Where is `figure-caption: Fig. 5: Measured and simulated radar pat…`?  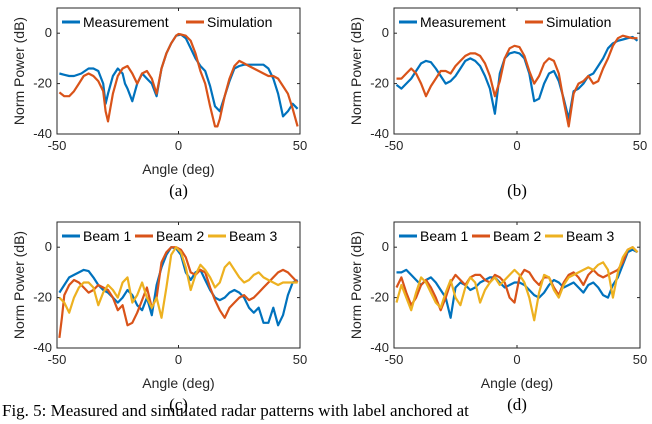 figure-caption: Fig. 5: Measured and simulated radar pat… is located at coordinates (235, 410).